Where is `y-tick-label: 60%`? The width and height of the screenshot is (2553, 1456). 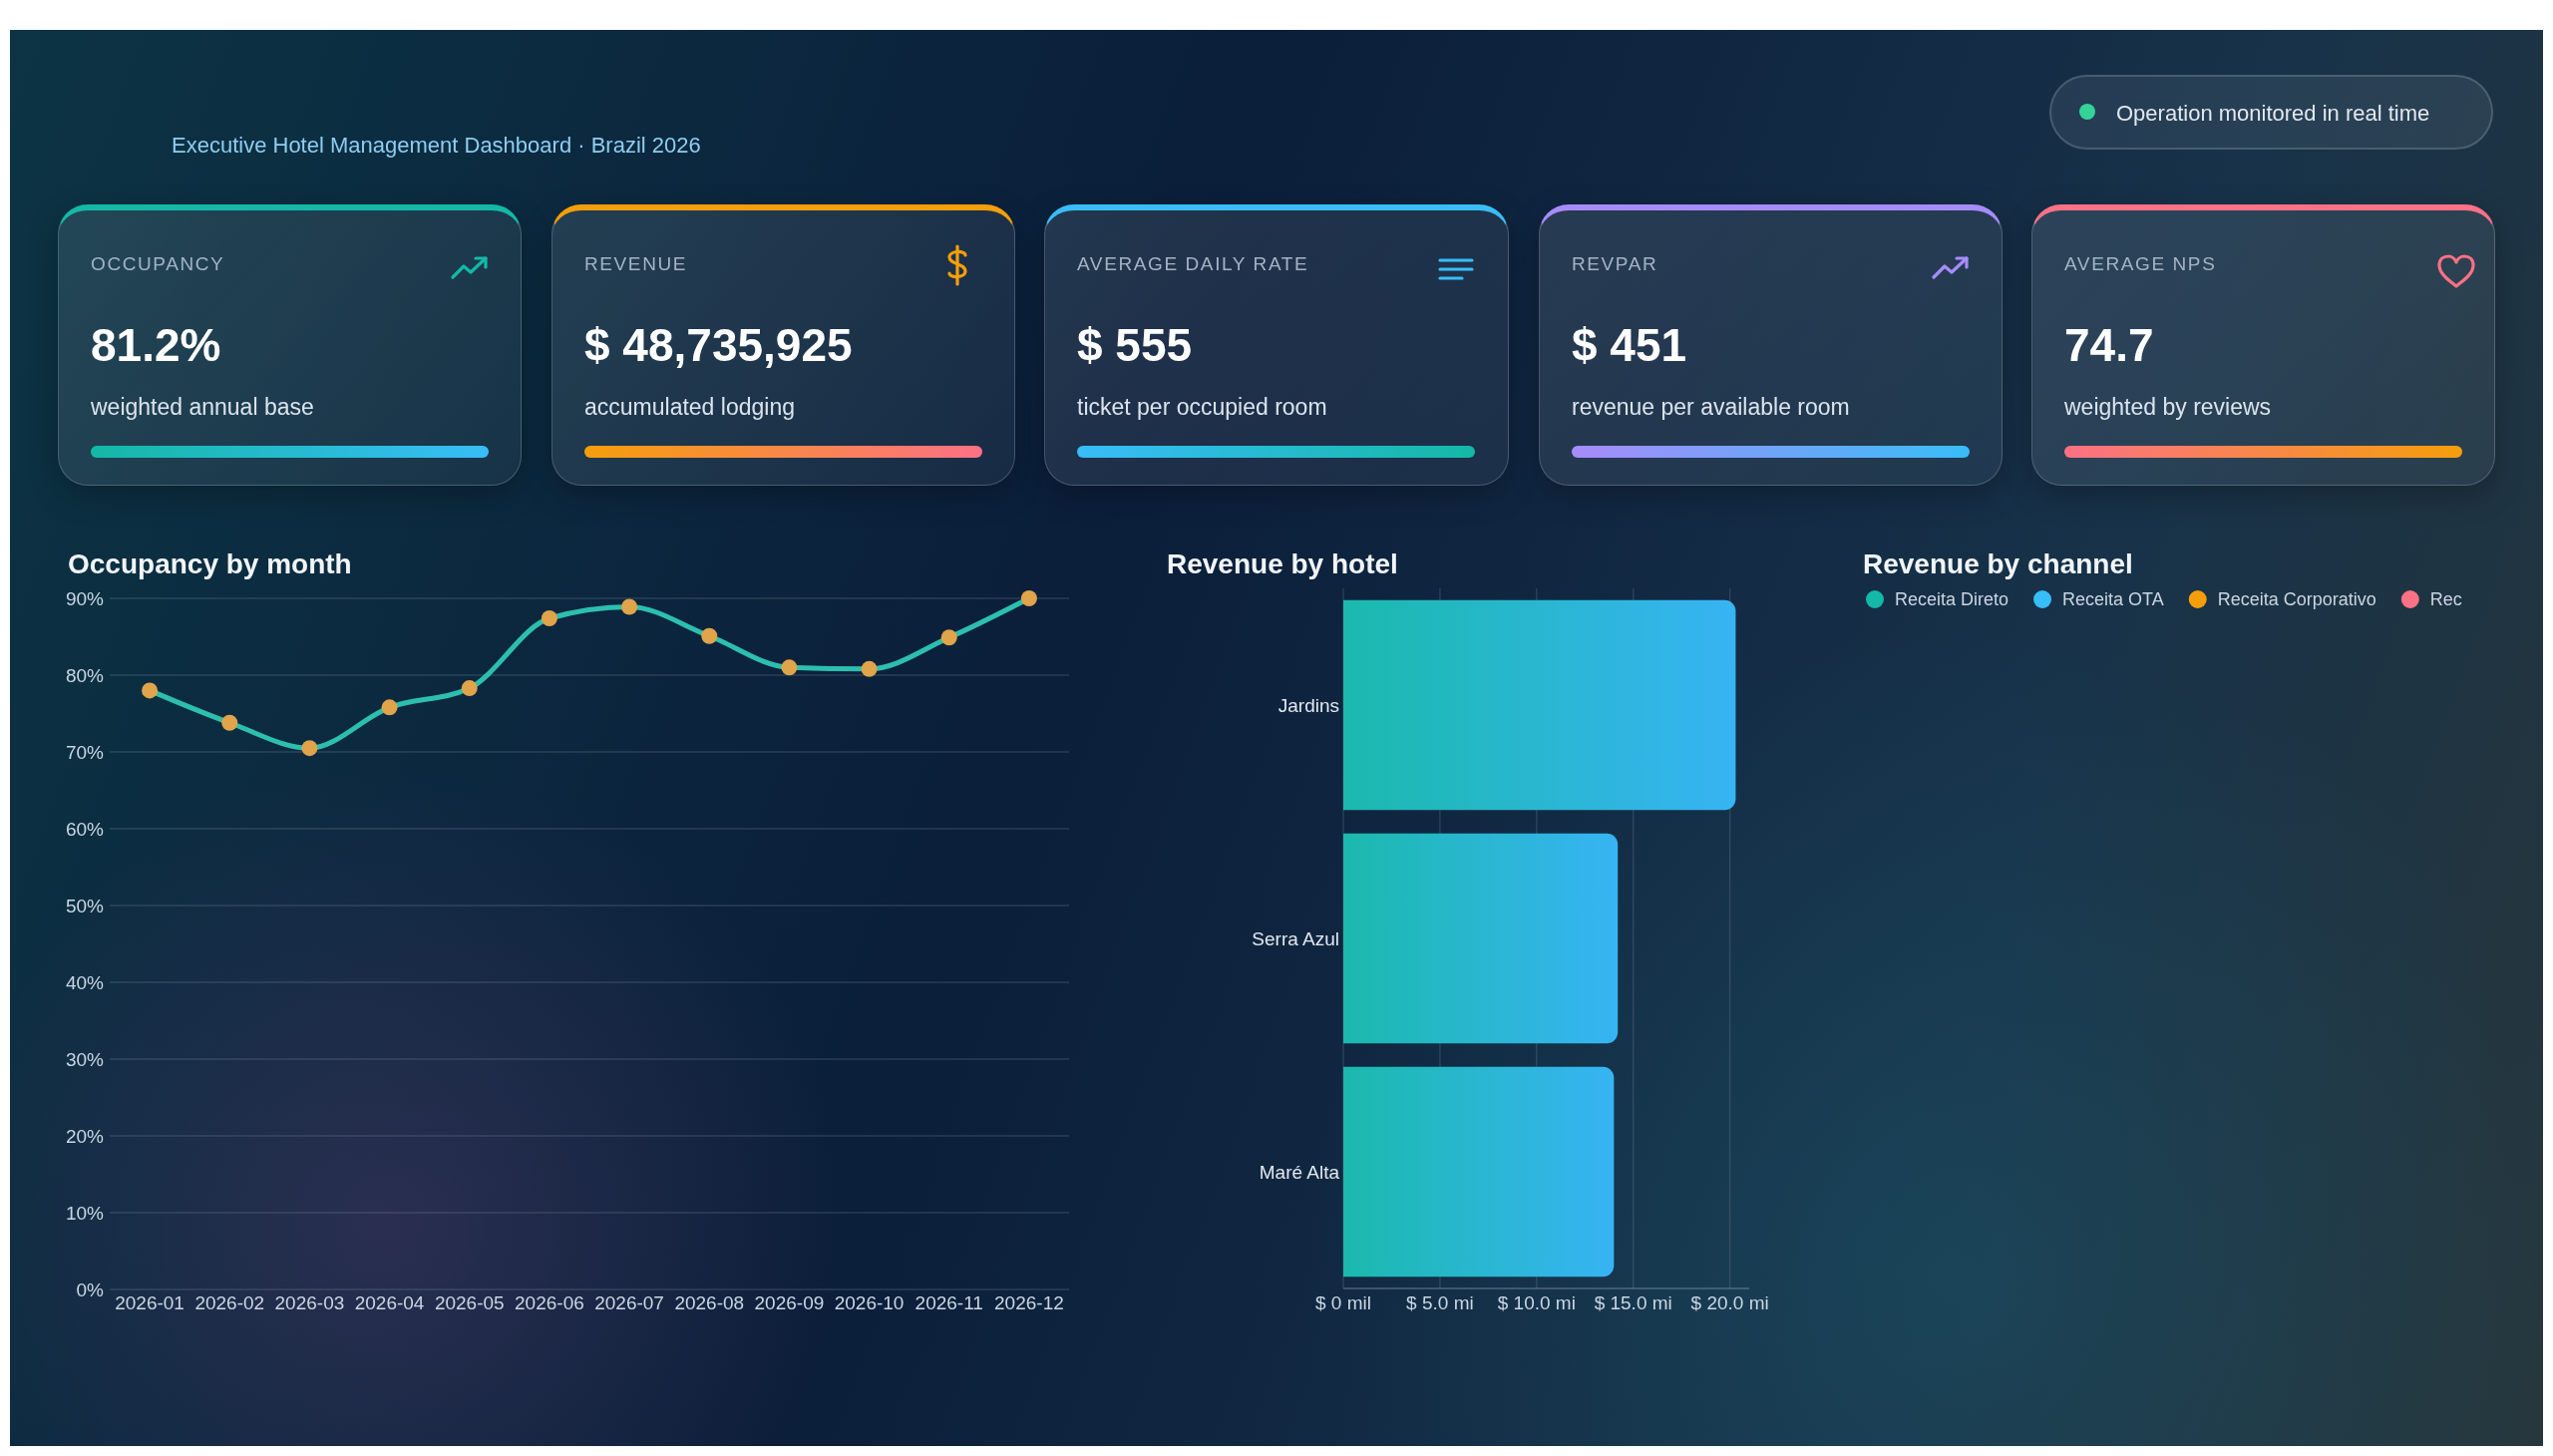
y-tick-label: 60% is located at coordinates (85, 829).